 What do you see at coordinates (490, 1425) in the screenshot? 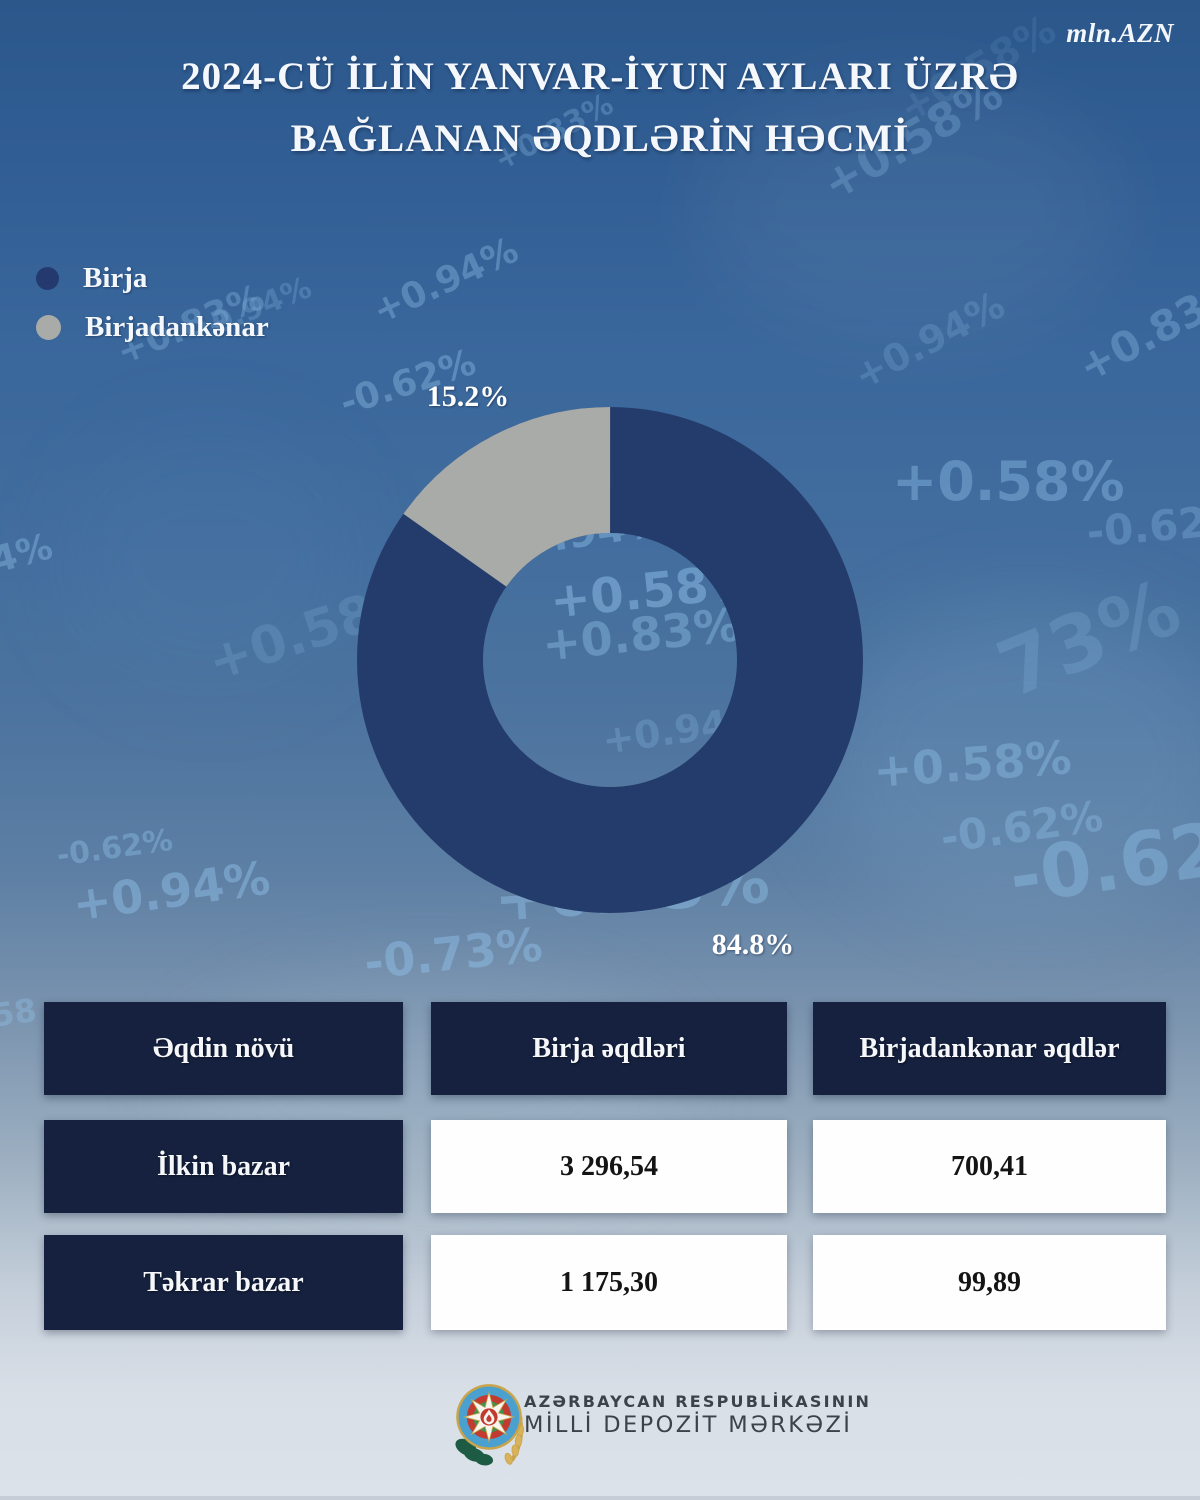
I see `azerbaijan-coat-of-arms-icon` at bounding box center [490, 1425].